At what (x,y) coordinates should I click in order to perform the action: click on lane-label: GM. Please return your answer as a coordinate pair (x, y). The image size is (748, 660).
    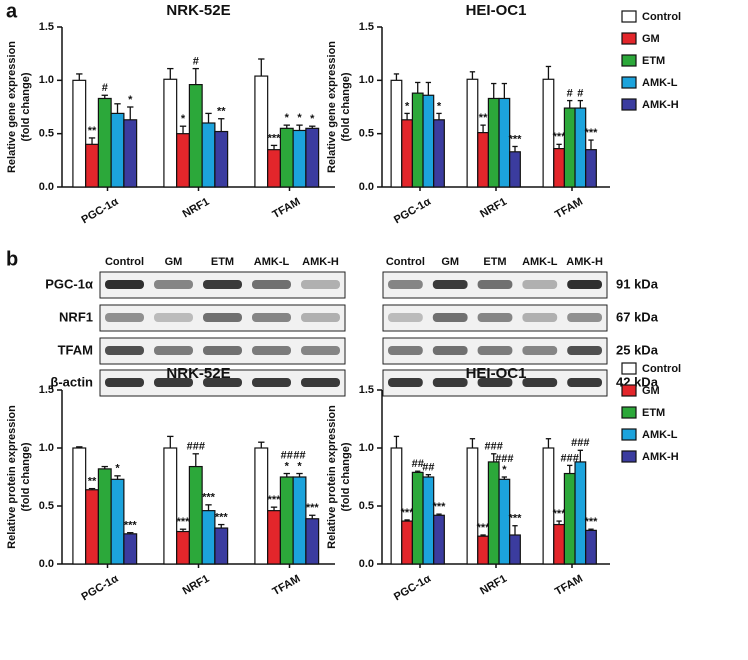
    Looking at the image, I should click on (174, 262).